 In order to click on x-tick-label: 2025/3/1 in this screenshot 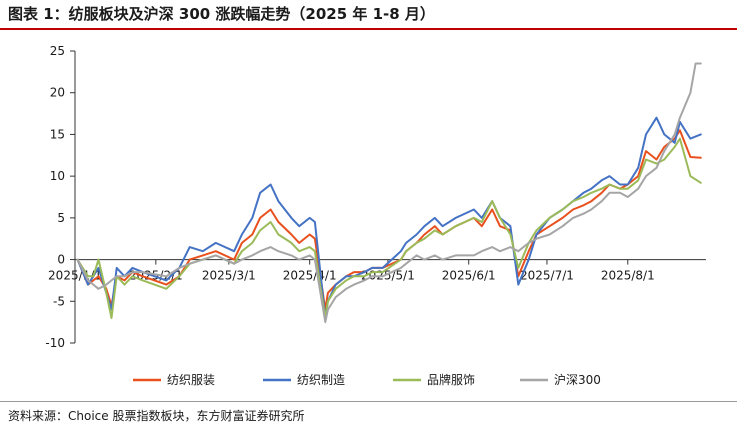, I will do `click(229, 276)`.